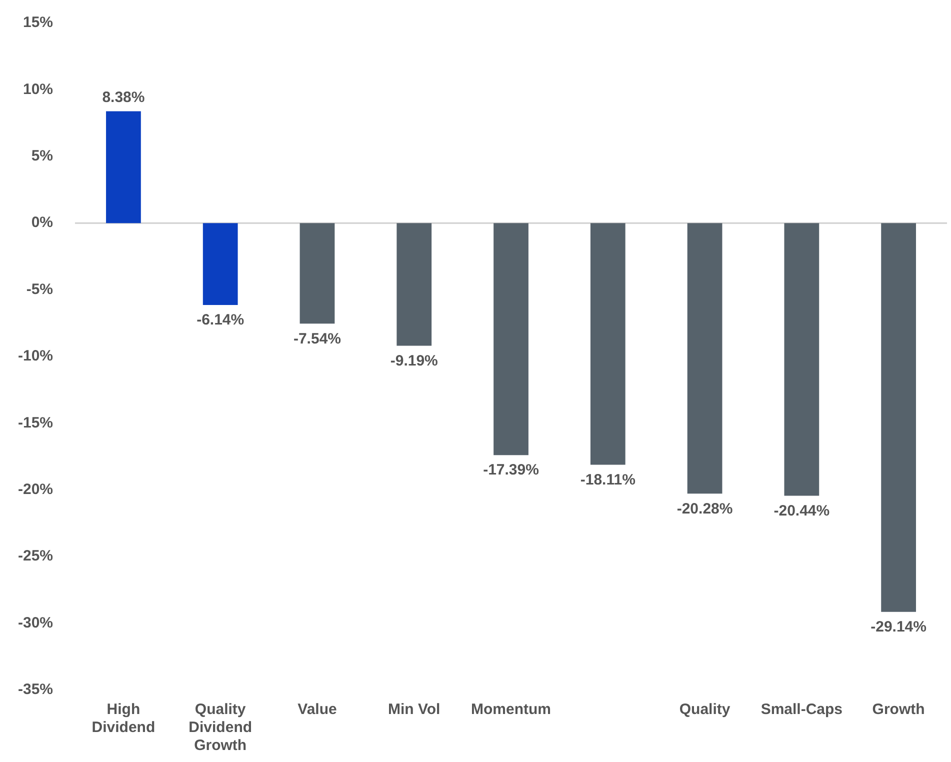 The height and width of the screenshot is (762, 951). I want to click on x-tick-label: Small-Caps, so click(801, 709).